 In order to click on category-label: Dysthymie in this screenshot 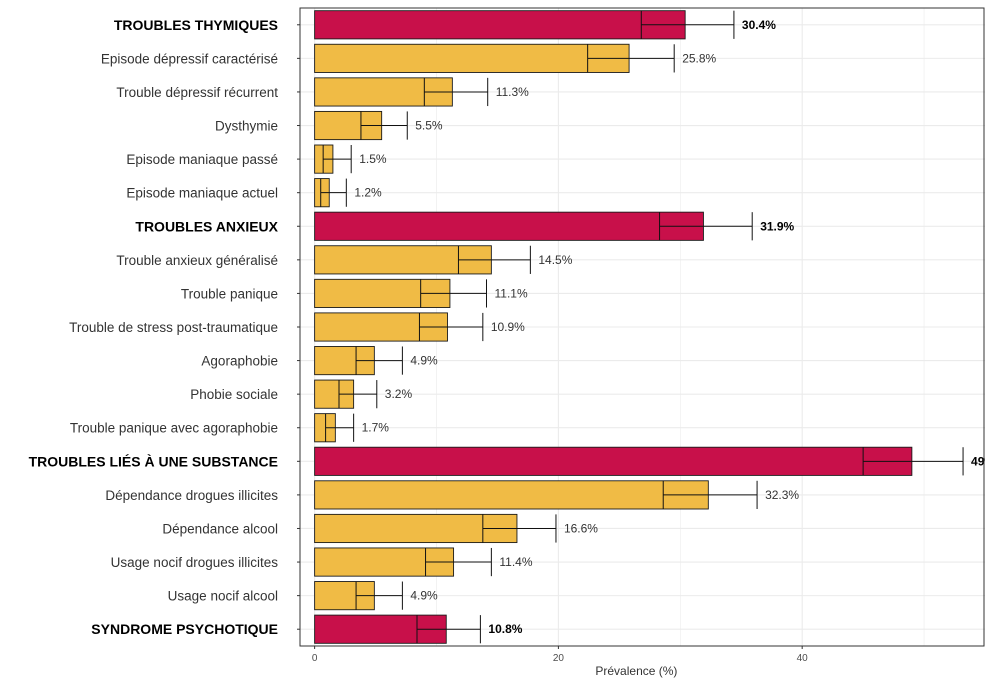, I will do `click(246, 126)`.